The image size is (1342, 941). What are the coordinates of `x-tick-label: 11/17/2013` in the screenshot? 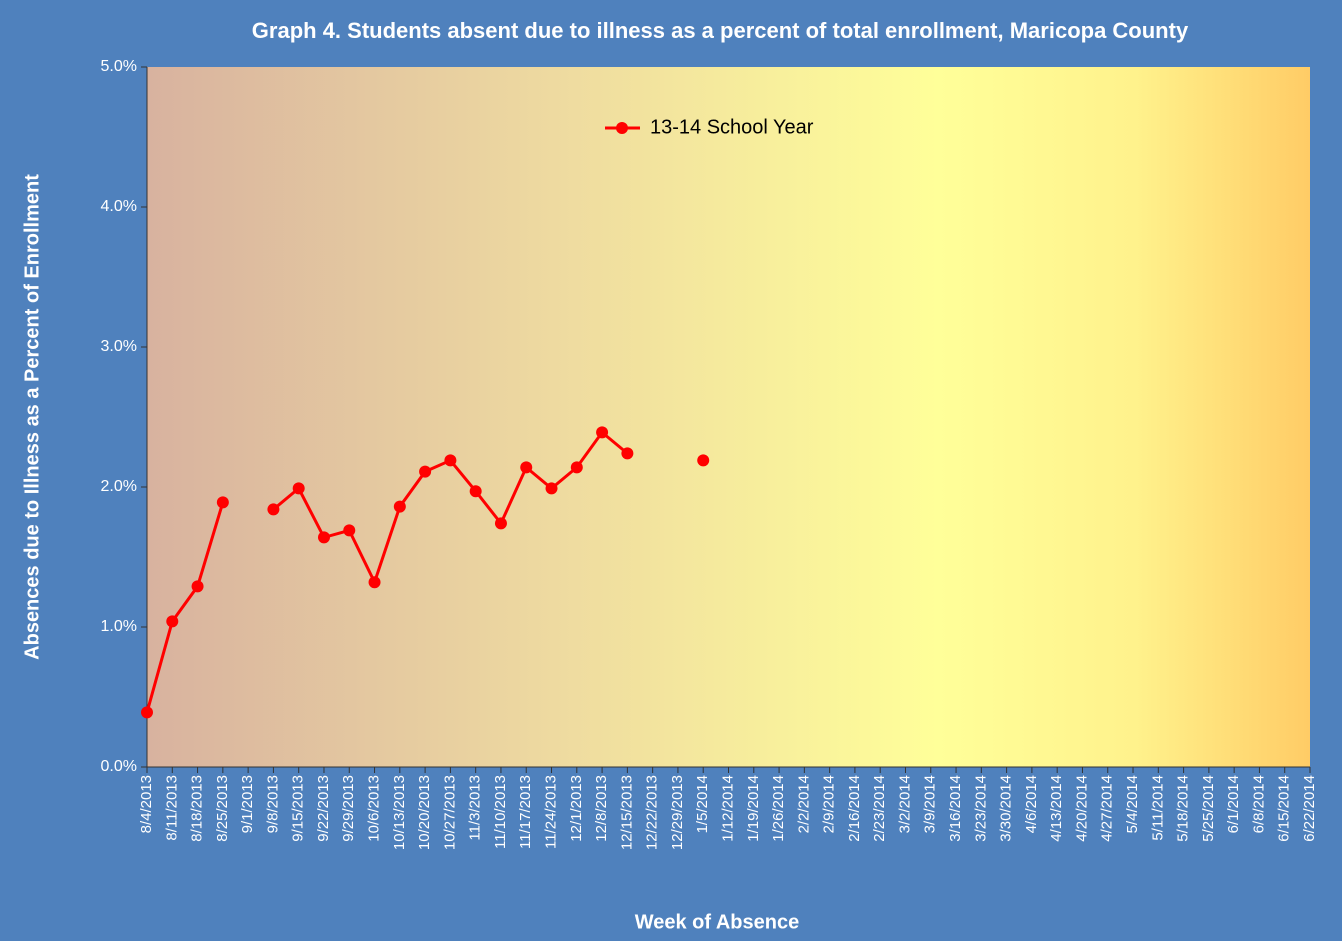 It's located at (525, 812).